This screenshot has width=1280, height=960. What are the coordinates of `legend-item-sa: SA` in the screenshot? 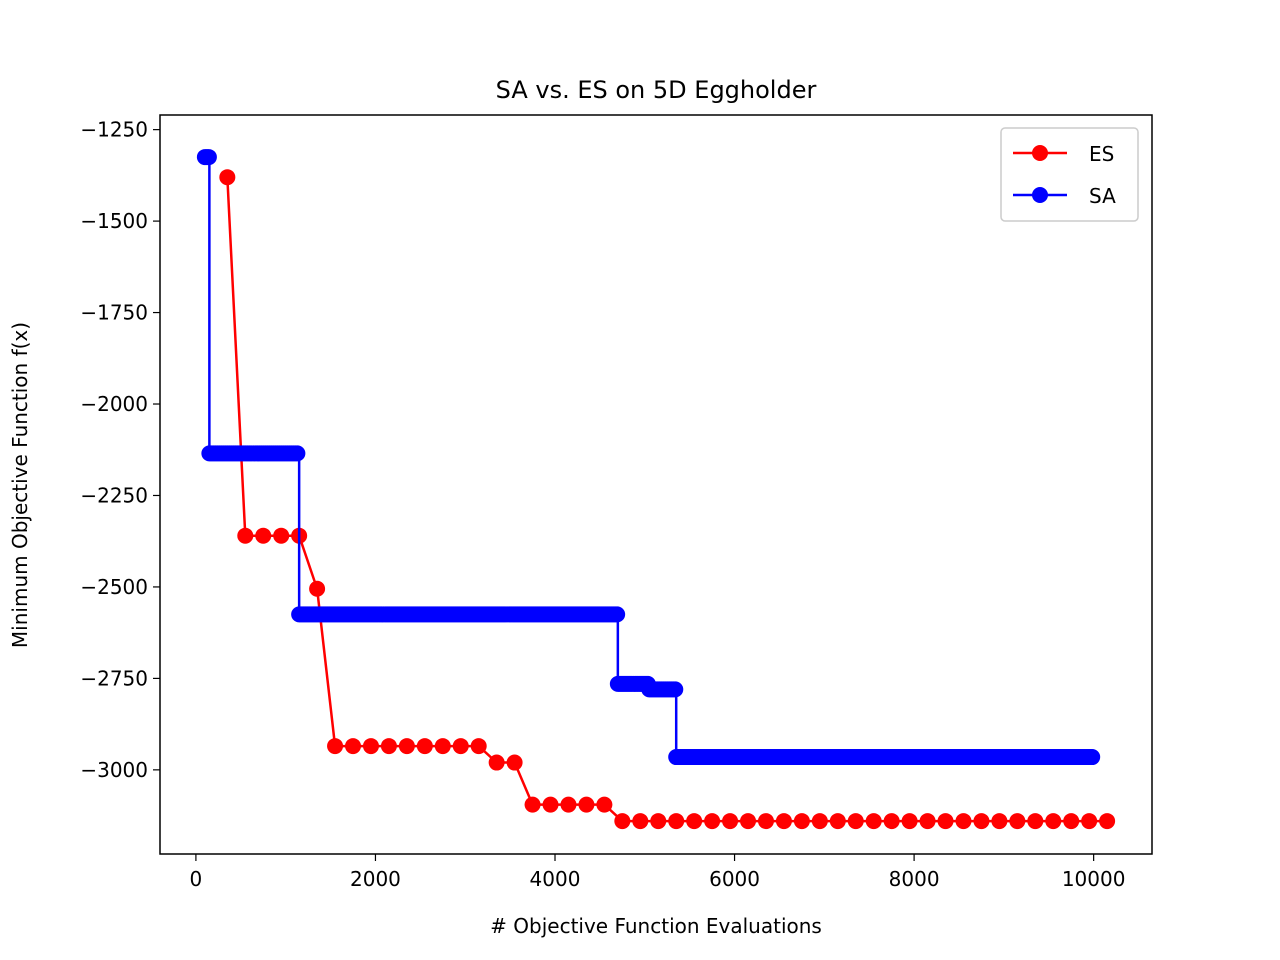 It's located at (1064, 196).